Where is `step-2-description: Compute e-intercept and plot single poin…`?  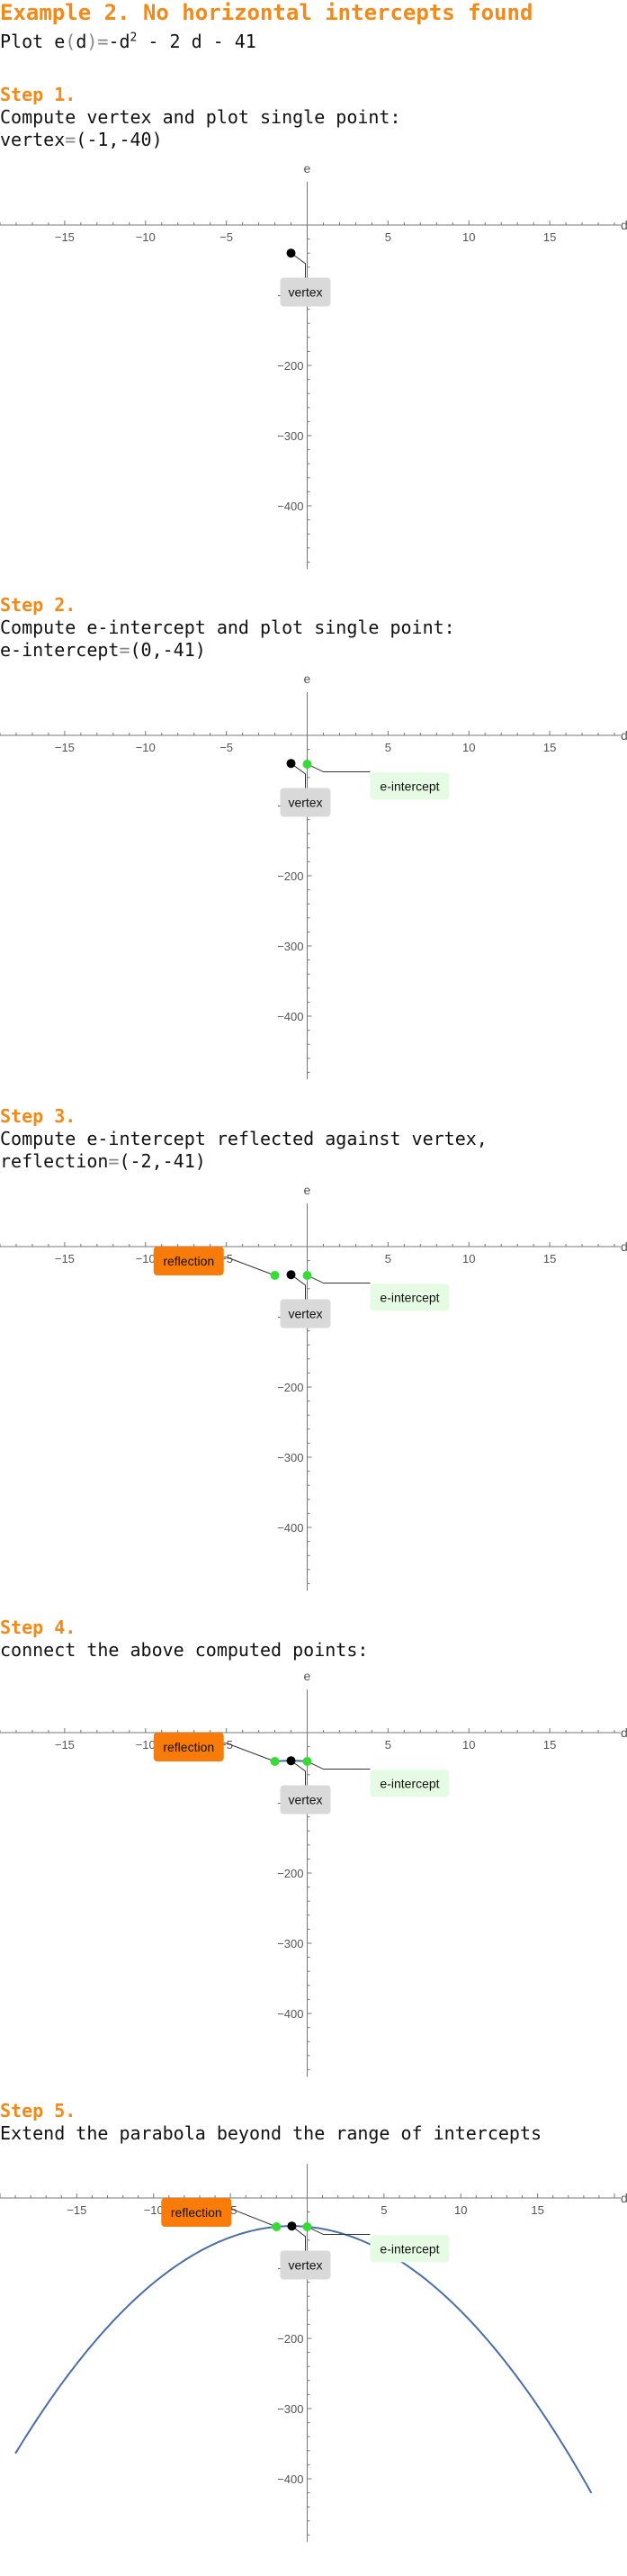 step-2-description: Compute e-intercept and plot single poin… is located at coordinates (227, 627).